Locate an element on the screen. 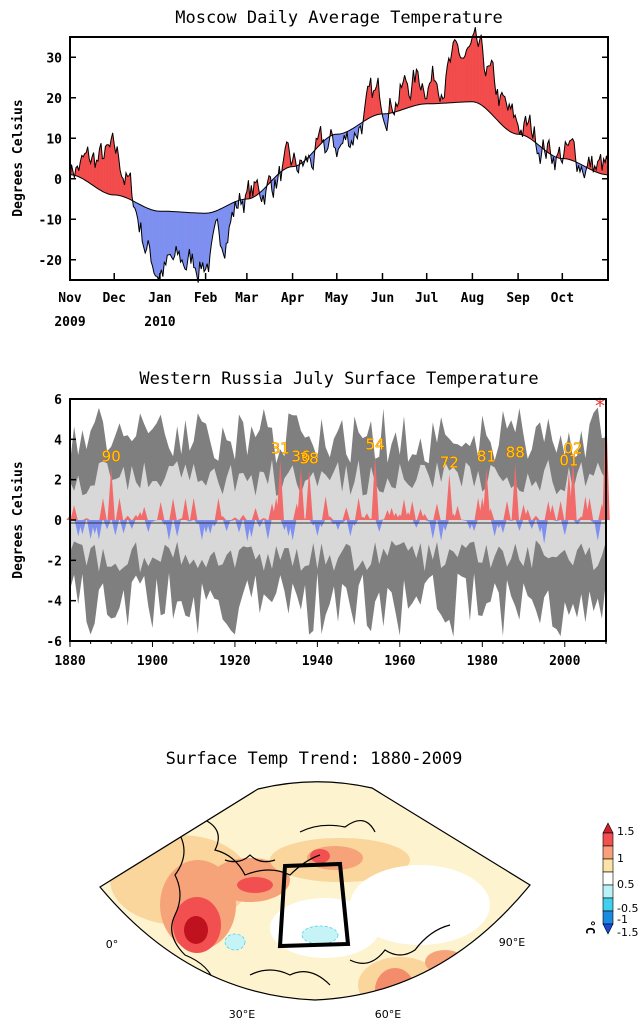  y-tick-label: 10 is located at coordinates (54, 139).